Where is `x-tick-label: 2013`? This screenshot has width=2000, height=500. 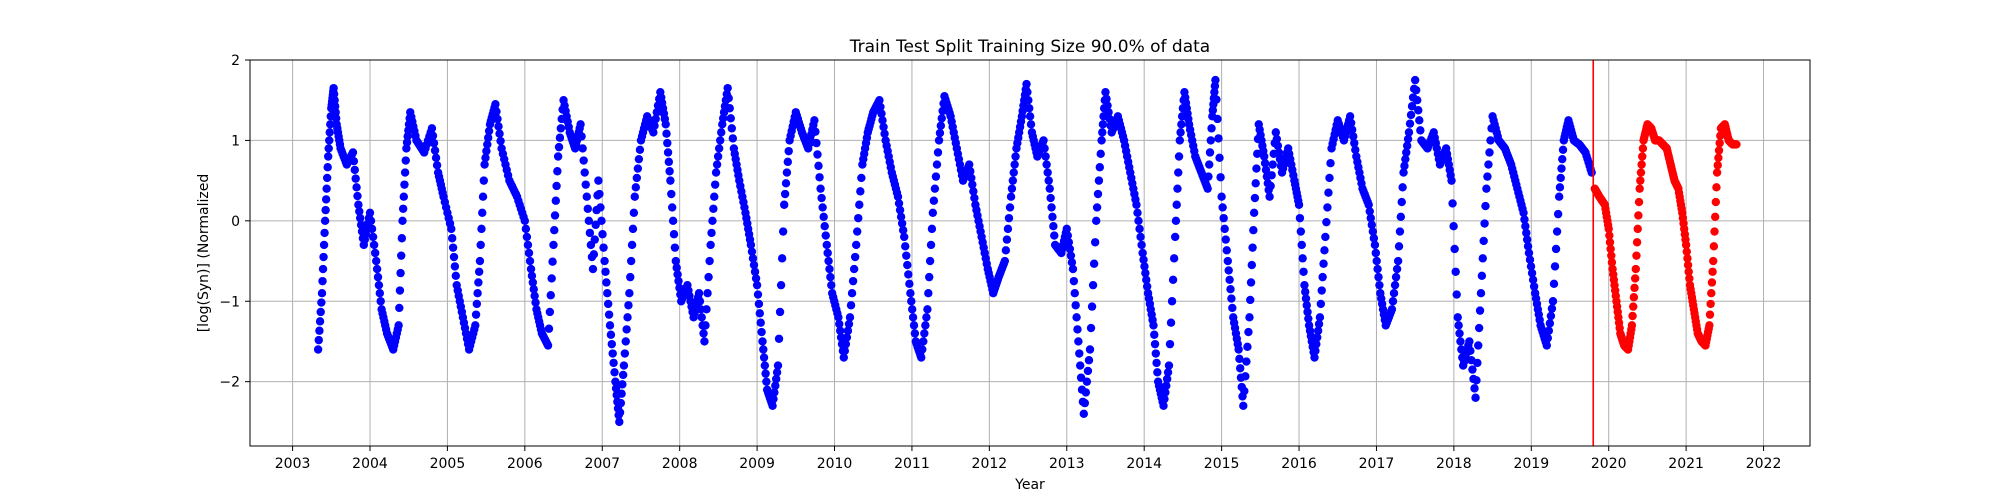 x-tick-label: 2013 is located at coordinates (1067, 464).